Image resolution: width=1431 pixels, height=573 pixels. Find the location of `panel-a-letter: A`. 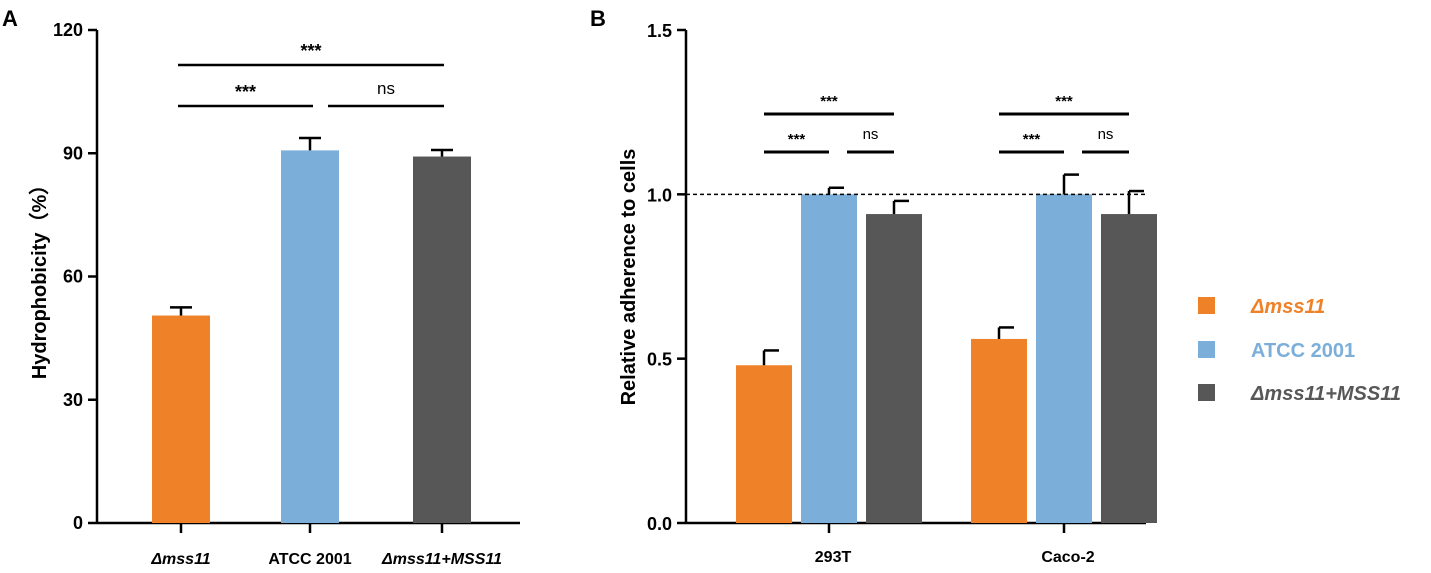

panel-a-letter: A is located at coordinates (10, 18).